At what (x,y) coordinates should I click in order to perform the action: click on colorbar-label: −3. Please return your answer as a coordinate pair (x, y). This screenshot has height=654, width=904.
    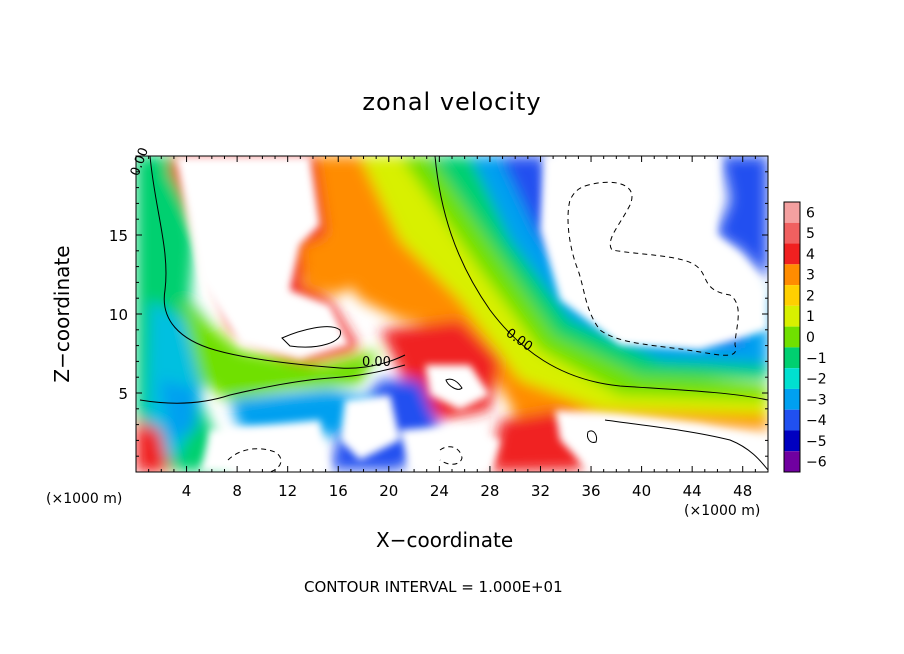
    Looking at the image, I should click on (816, 400).